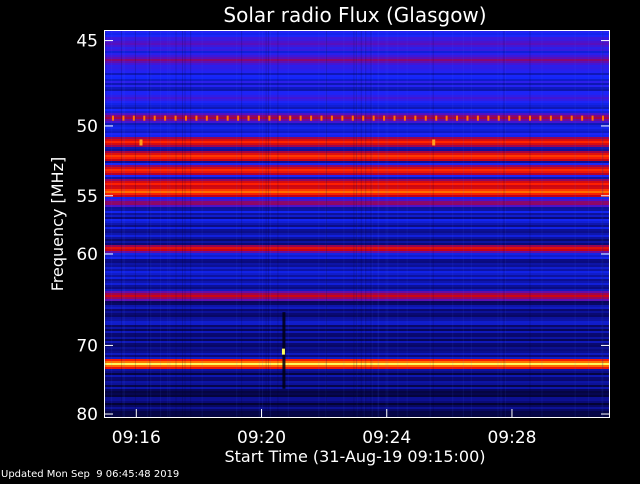  Describe the element at coordinates (57, 224) in the screenshot. I see `y-axis-label: Frequency [MHz]` at that location.